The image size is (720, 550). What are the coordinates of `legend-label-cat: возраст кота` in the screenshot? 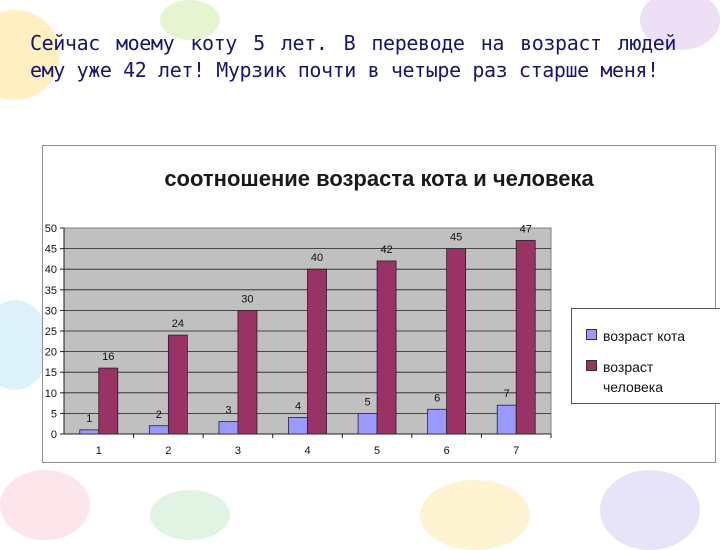 It's located at (644, 336).